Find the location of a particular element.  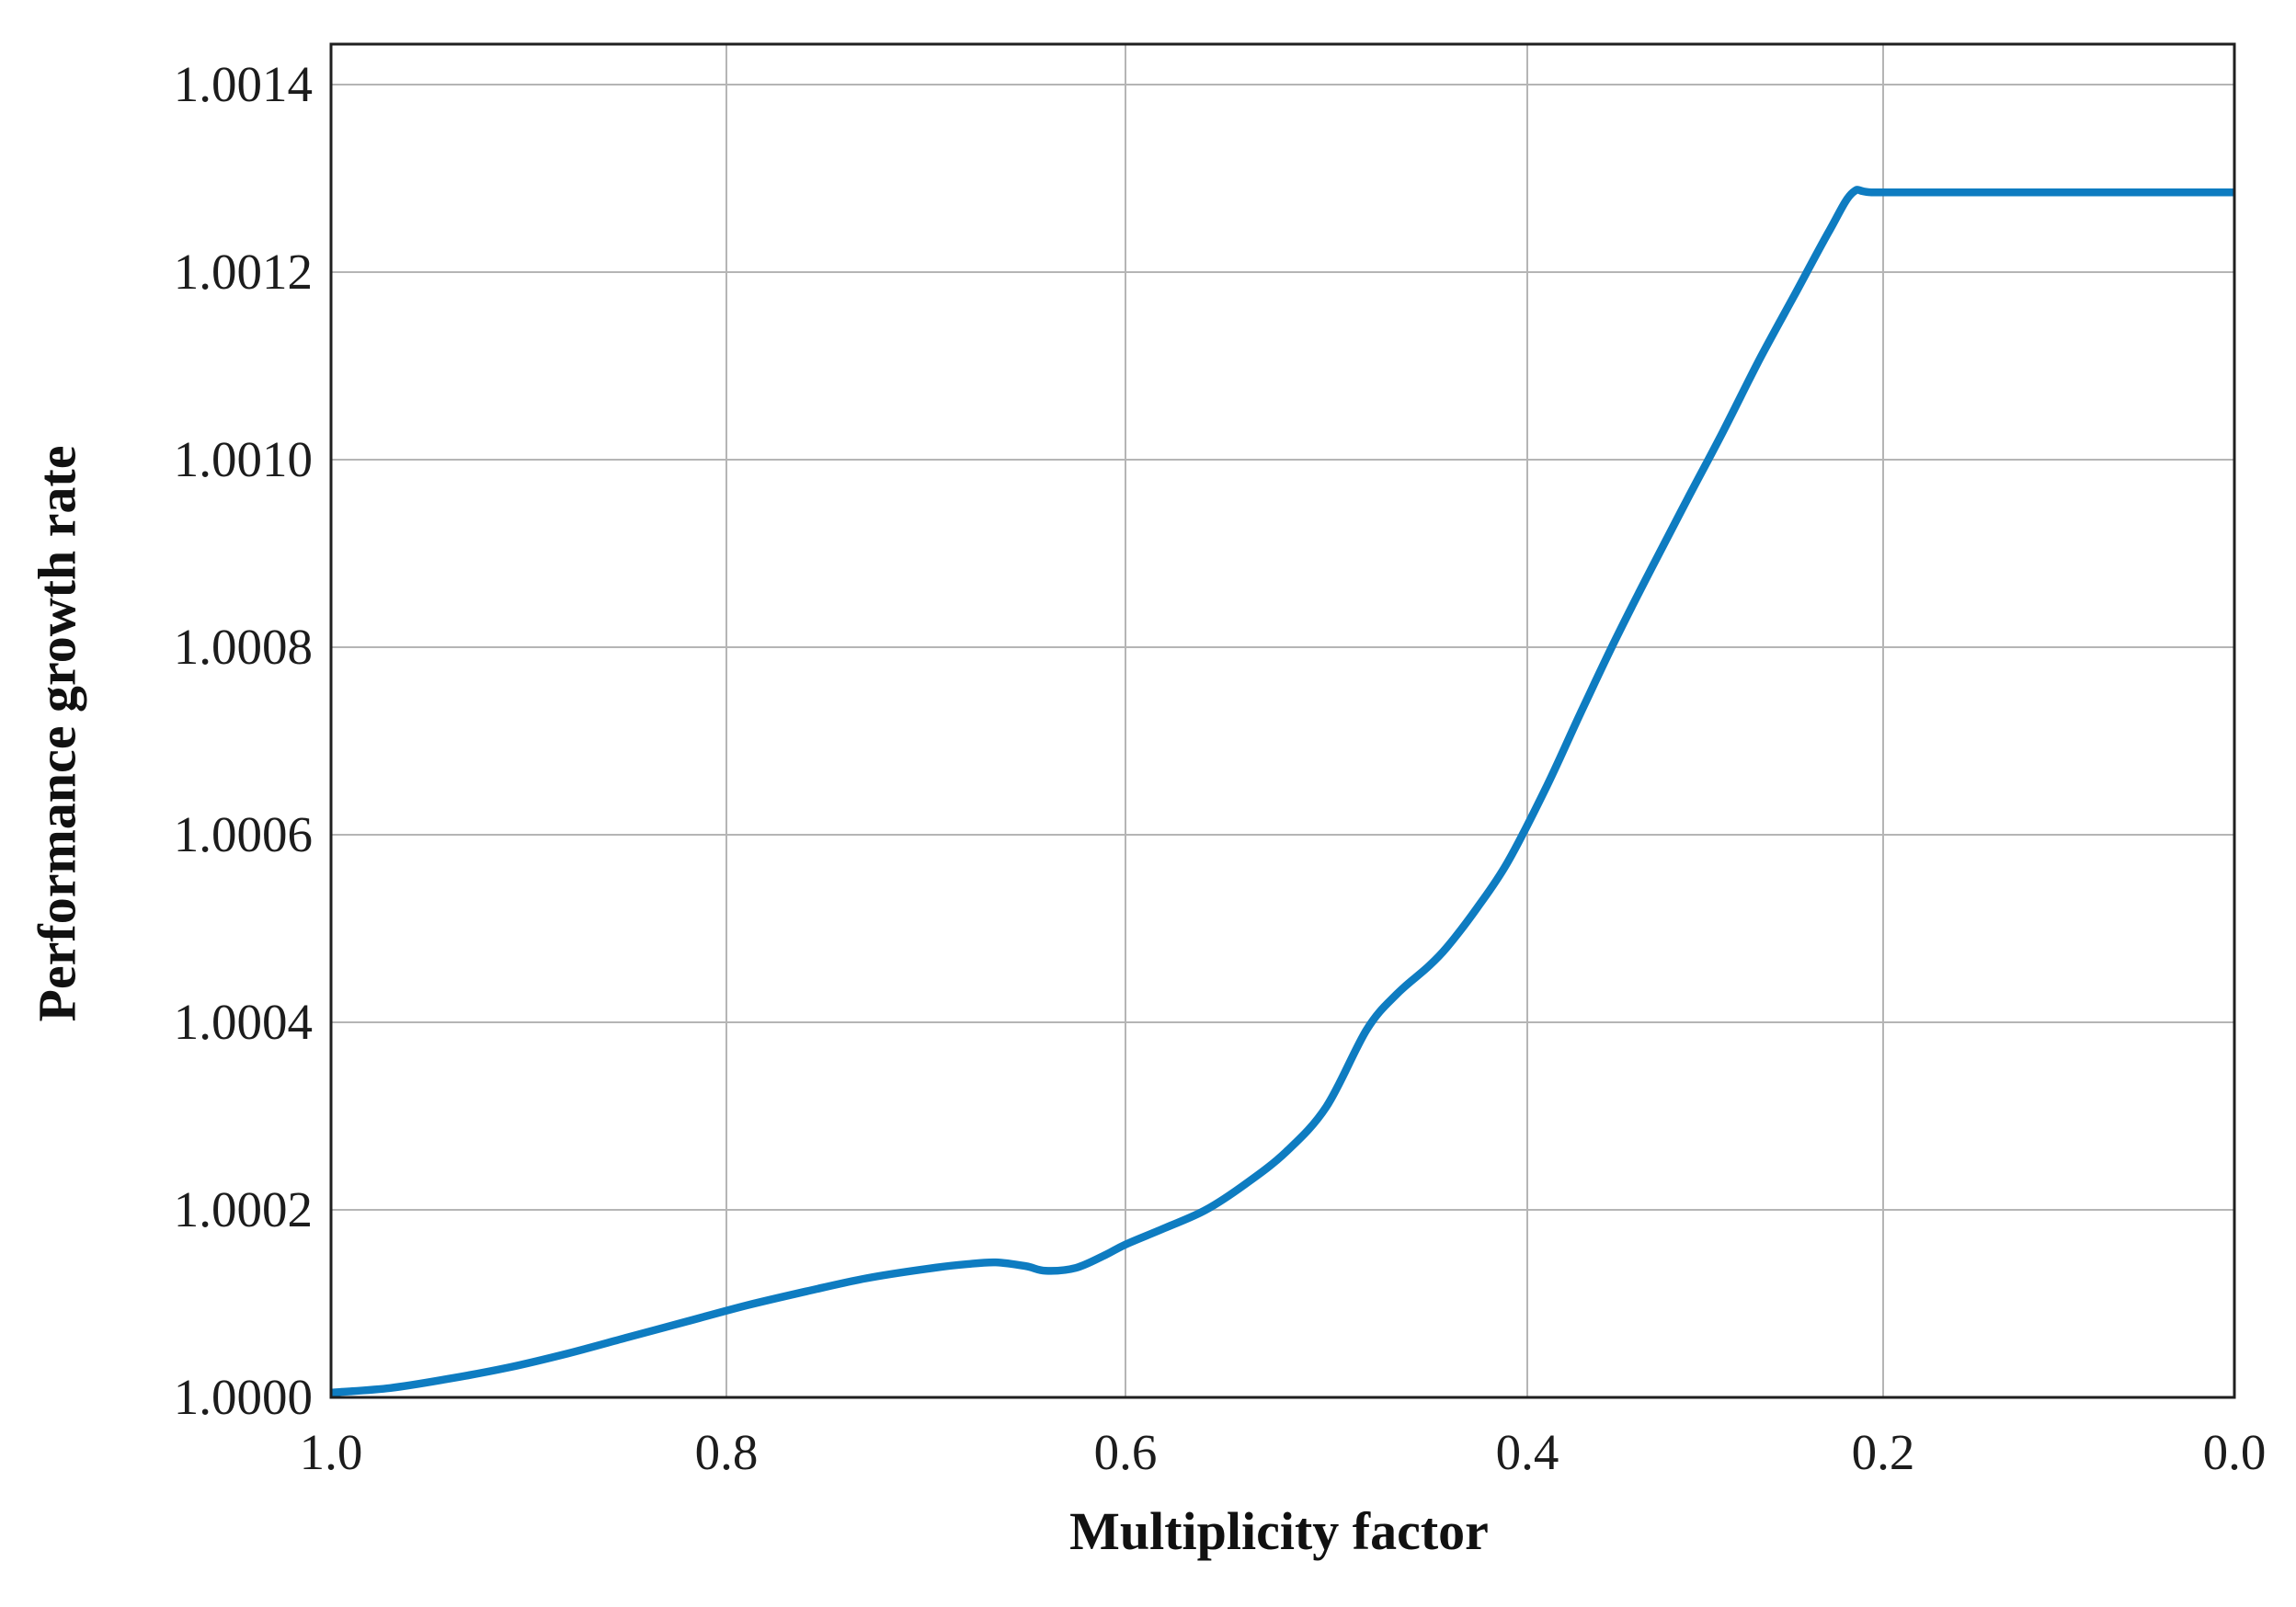

y-tick-label-1.0014: 1.0014 is located at coordinates (243, 84).